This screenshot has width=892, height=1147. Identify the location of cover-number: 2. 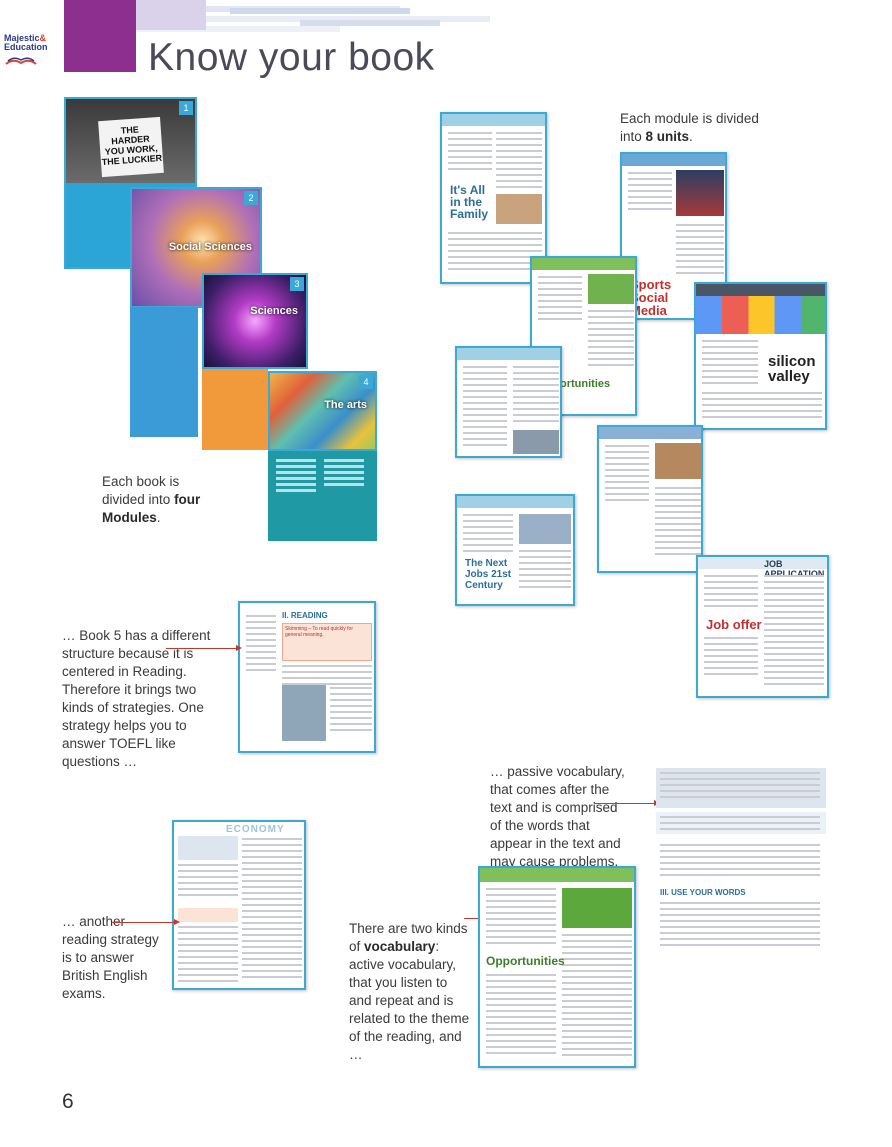
(251, 198).